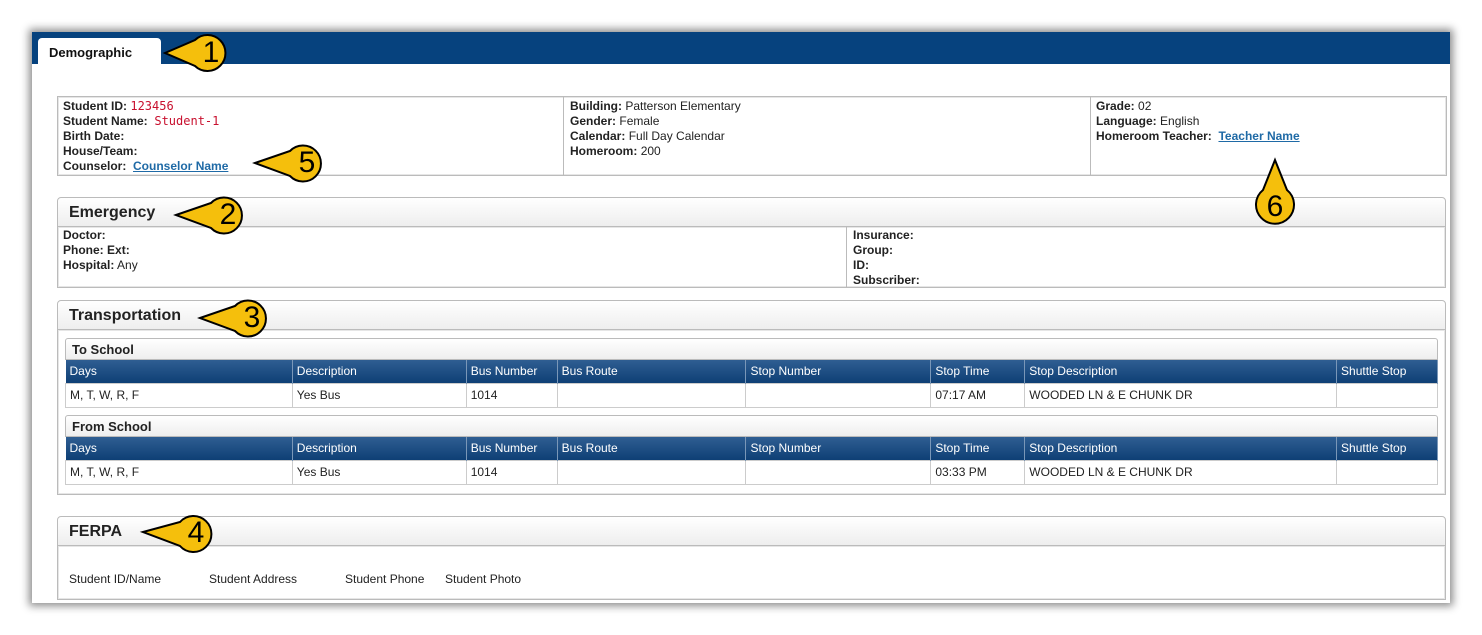 The height and width of the screenshot is (635, 1482). Describe the element at coordinates (751, 531) in the screenshot. I see `ferpa-header: FERPA` at that location.